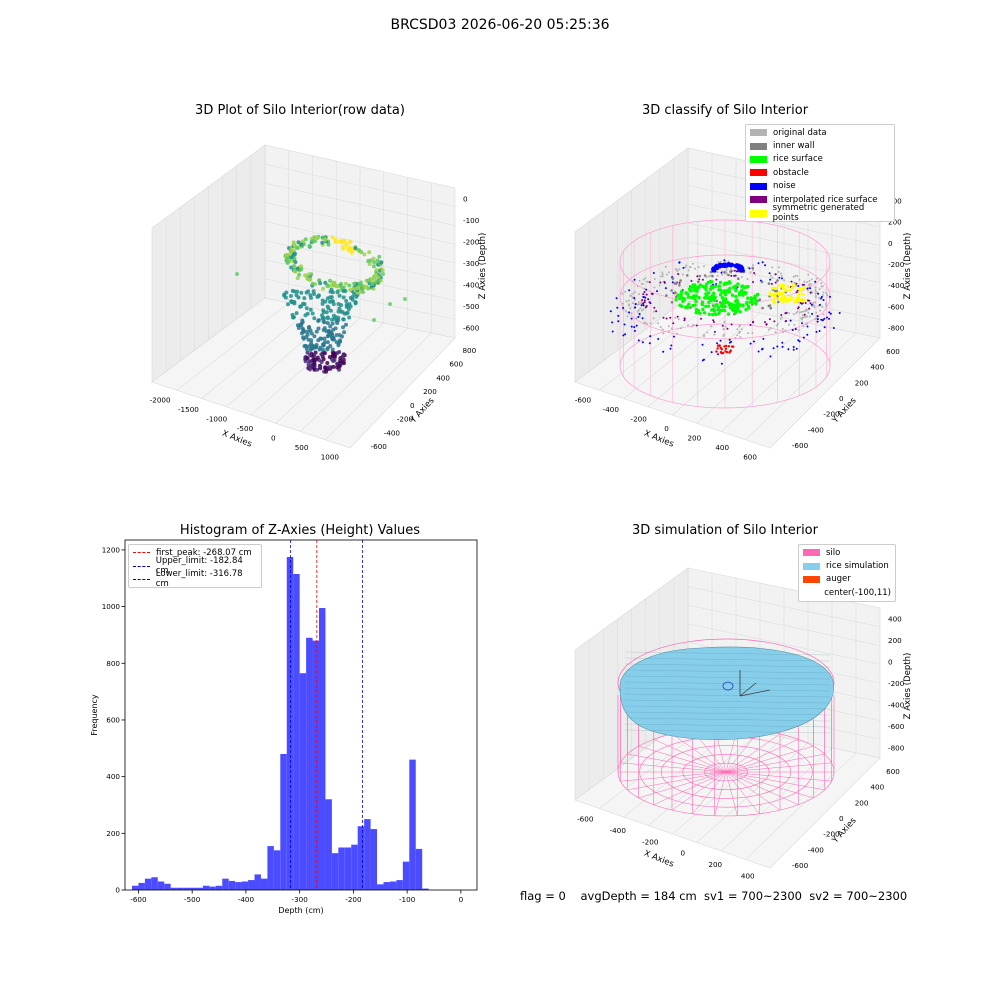  Describe the element at coordinates (113, 776) in the screenshot. I see `y-tick-label: 400` at that location.